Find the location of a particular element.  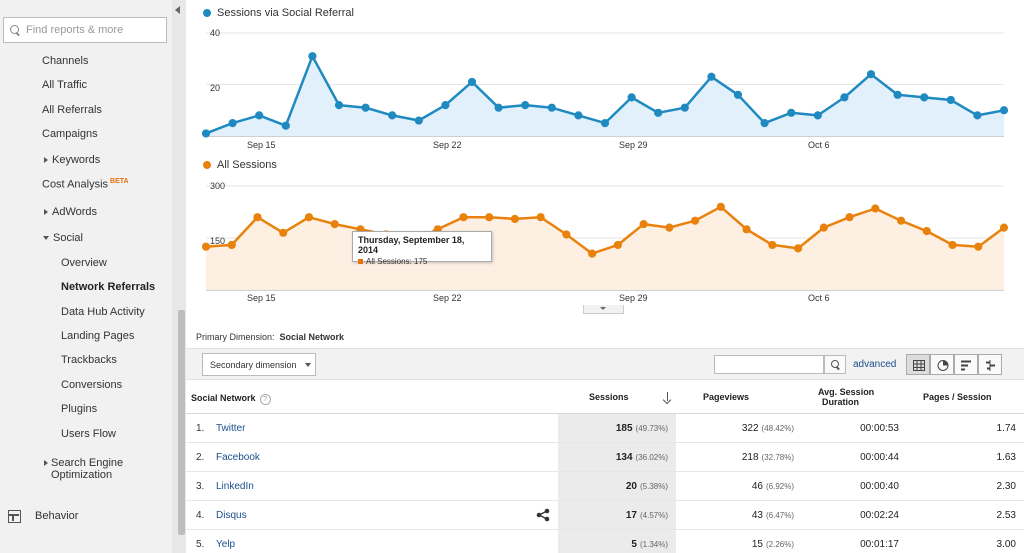

sidebar-item-social: Social is located at coordinates (63, 238).